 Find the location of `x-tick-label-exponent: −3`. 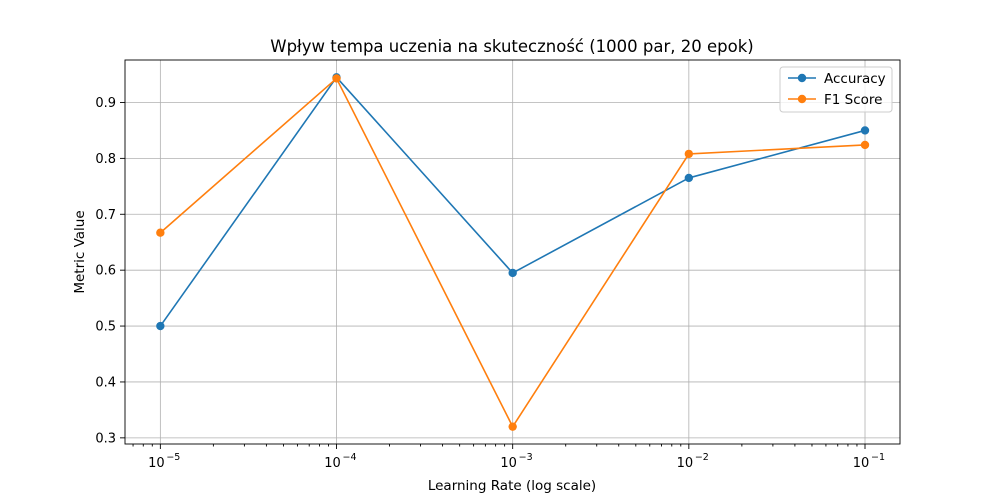

x-tick-label-exponent: −3 is located at coordinates (526, 457).